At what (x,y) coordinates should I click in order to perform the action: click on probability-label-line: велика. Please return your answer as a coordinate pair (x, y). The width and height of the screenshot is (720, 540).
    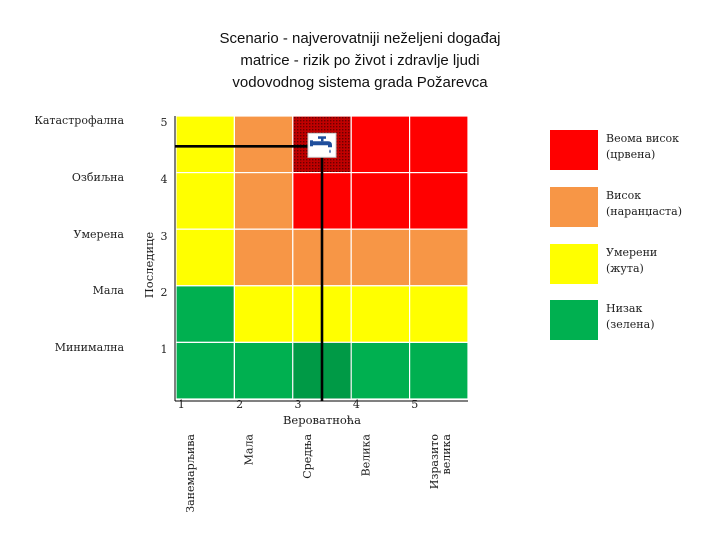
    Looking at the image, I should click on (446, 454).